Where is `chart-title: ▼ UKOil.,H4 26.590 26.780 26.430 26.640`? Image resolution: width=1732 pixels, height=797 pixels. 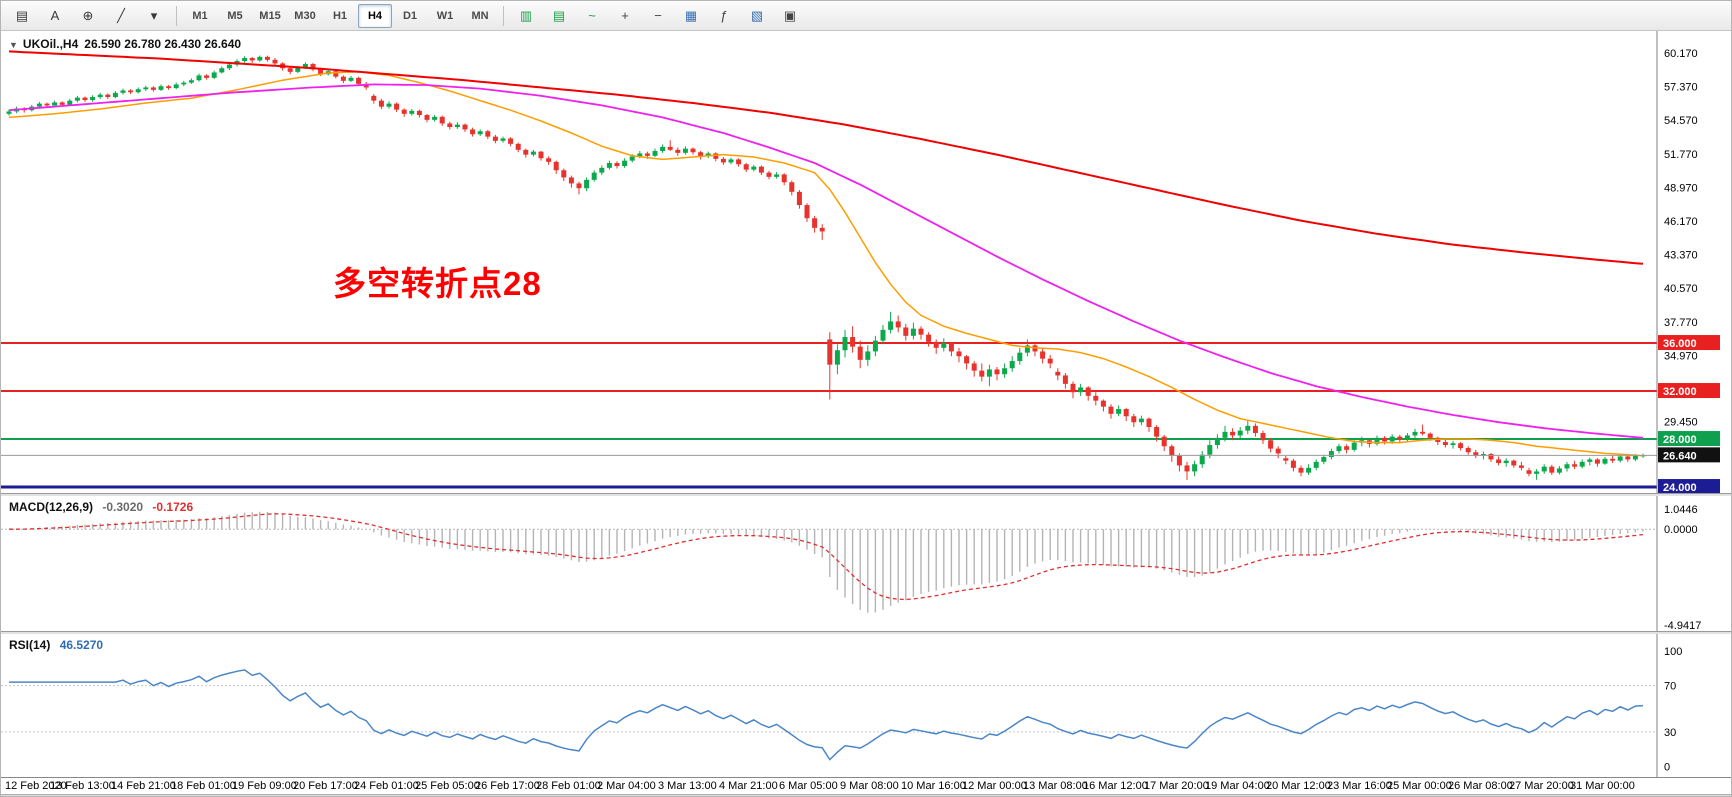 chart-title: ▼ UKOil.,H4 26.590 26.780 26.430 26.640 is located at coordinates (125, 44).